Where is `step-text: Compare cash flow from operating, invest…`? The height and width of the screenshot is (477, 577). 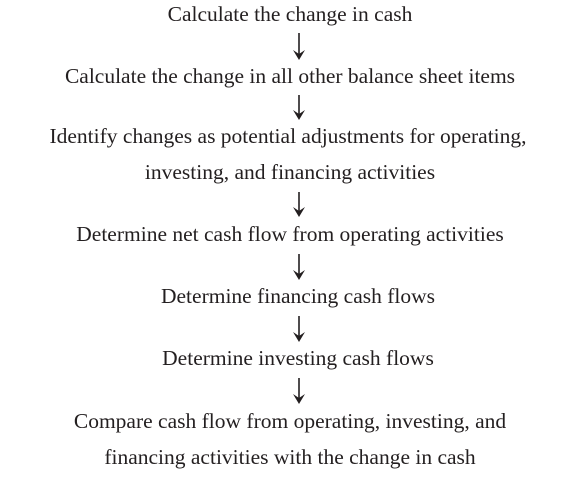
step-text: Compare cash flow from operating, invest… is located at coordinates (290, 421).